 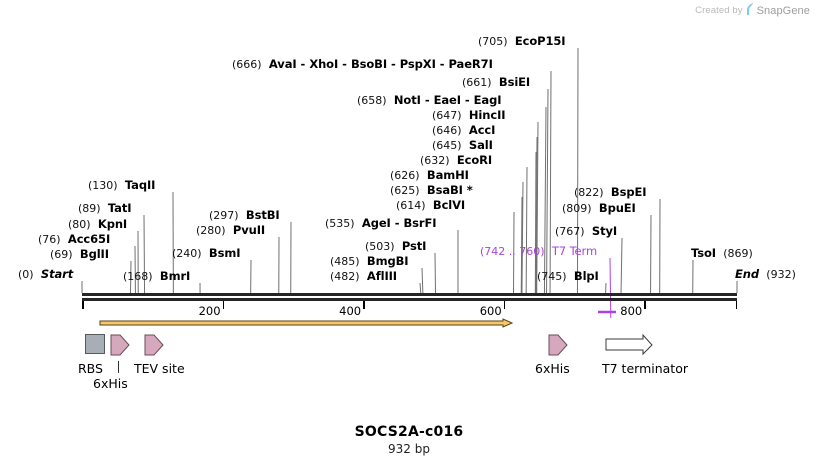 I want to click on site-label-bpuei: (809) BpuEI, so click(x=599, y=208).